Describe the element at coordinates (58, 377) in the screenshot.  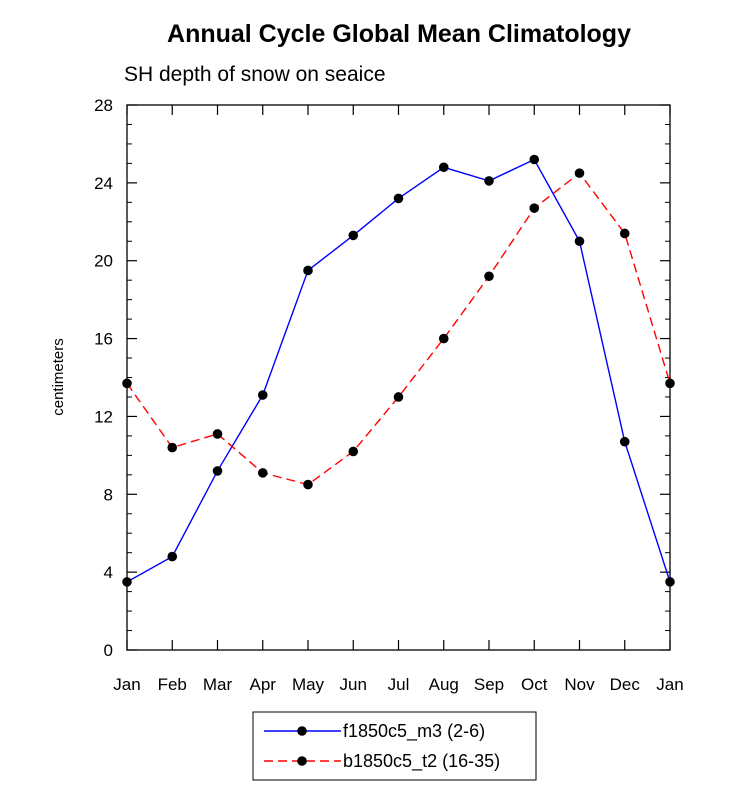
I see `y-axis-label: centimeters` at that location.